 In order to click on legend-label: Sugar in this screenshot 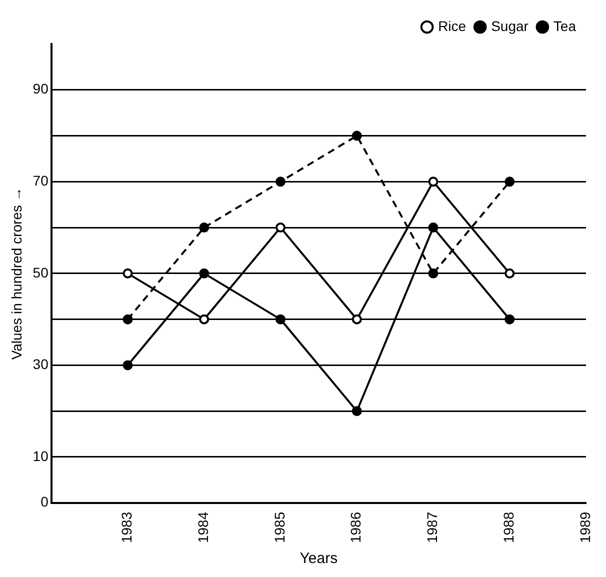, I will do `click(510, 26)`.